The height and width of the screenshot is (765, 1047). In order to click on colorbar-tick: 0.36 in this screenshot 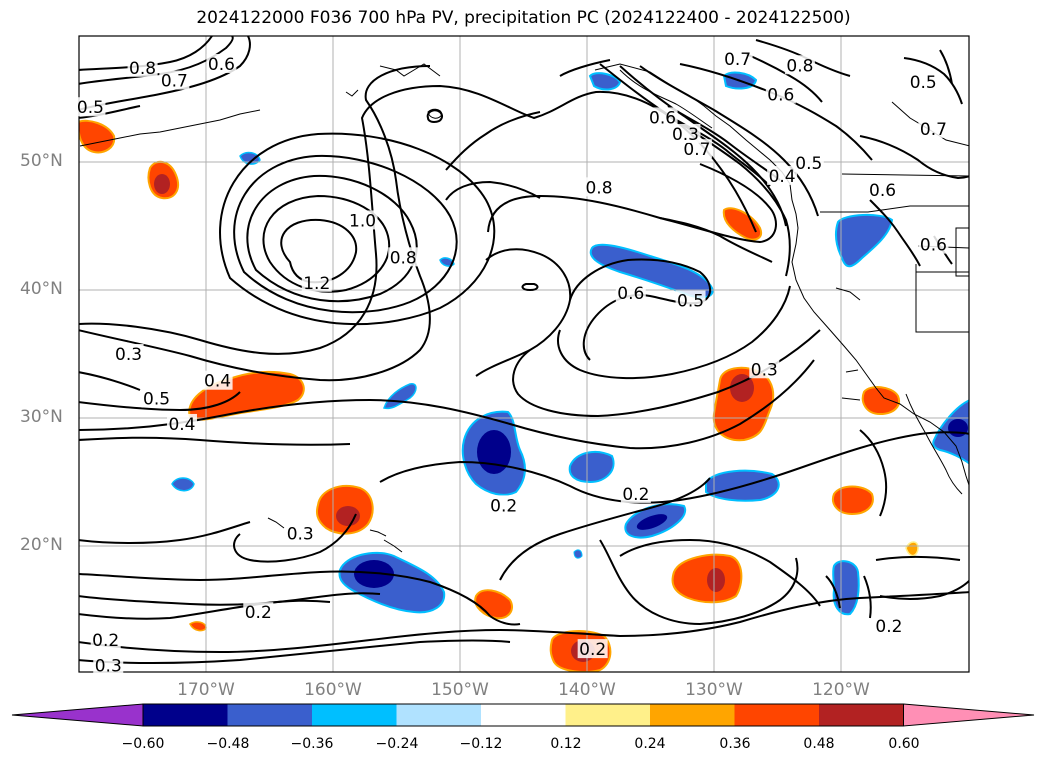, I will do `click(735, 744)`.